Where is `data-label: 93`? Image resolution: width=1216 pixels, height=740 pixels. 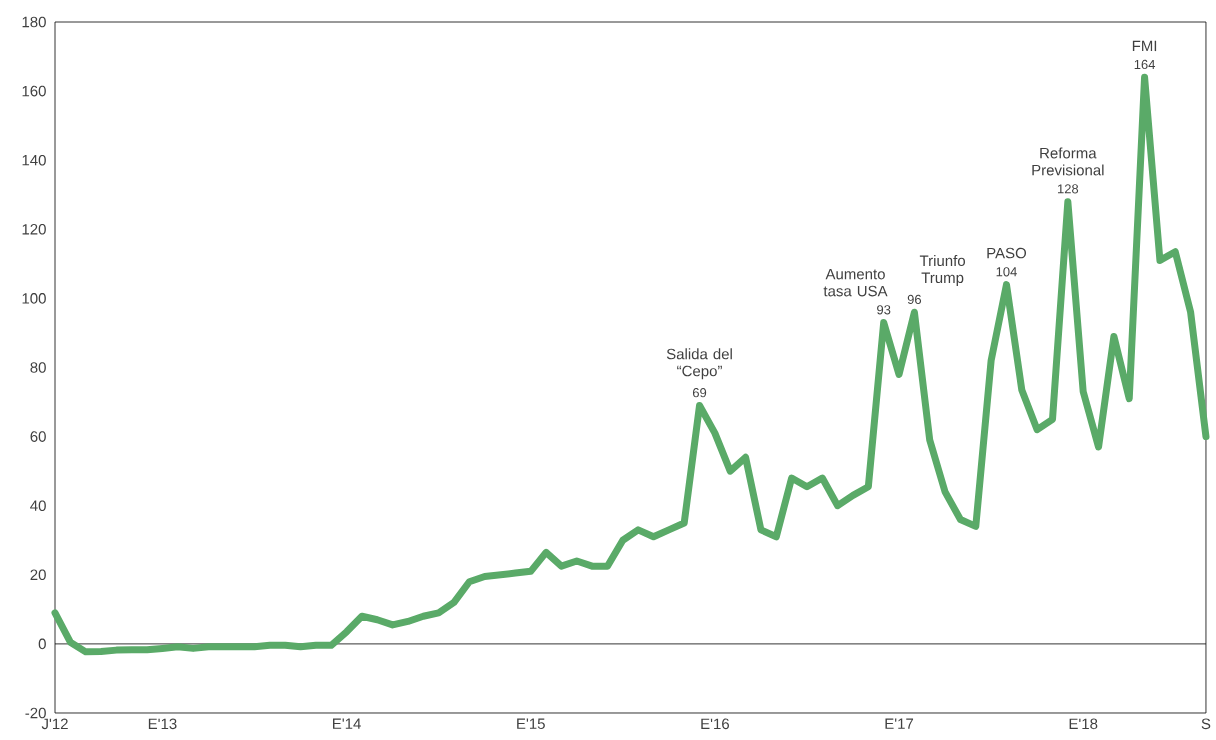
data-label: 93 is located at coordinates (884, 310).